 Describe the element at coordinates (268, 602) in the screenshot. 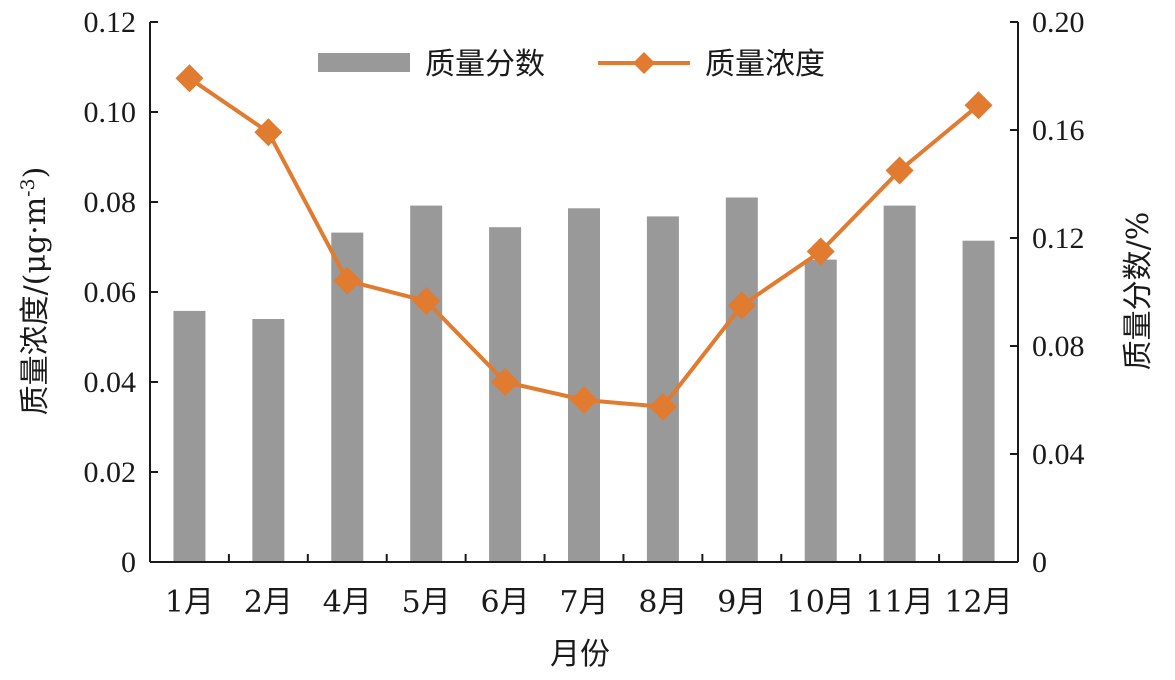

I see `x-tick-label-2: 2月` at that location.